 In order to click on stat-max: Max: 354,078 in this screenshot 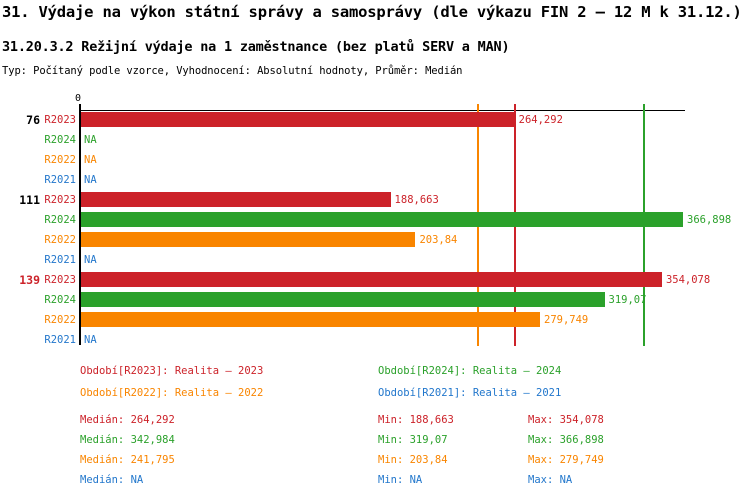, I will do `click(566, 420)`.